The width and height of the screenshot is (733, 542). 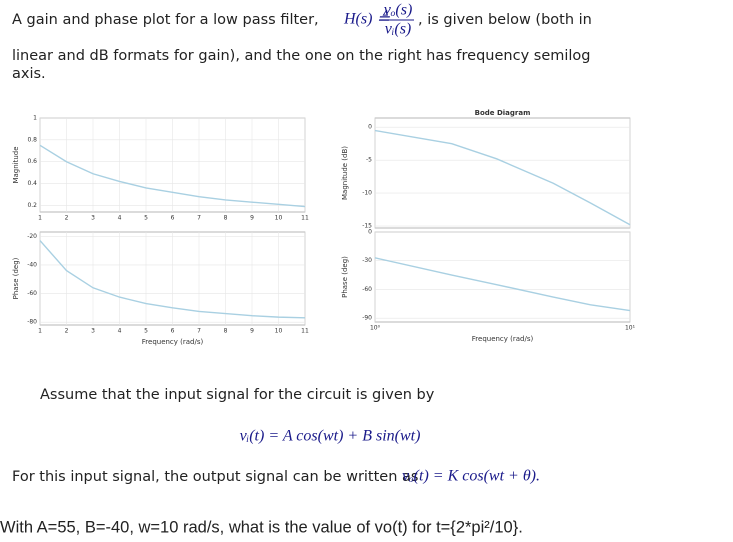 I want to click on y-tick-label: -40, so click(x=32, y=264).